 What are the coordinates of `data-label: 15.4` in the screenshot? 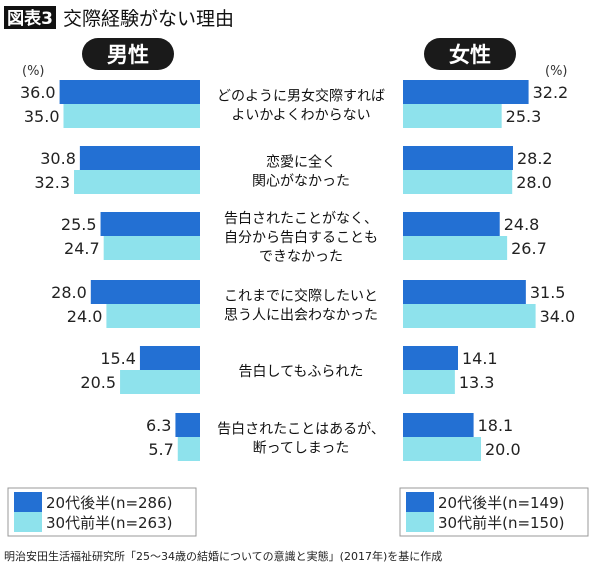 It's located at (118, 358).